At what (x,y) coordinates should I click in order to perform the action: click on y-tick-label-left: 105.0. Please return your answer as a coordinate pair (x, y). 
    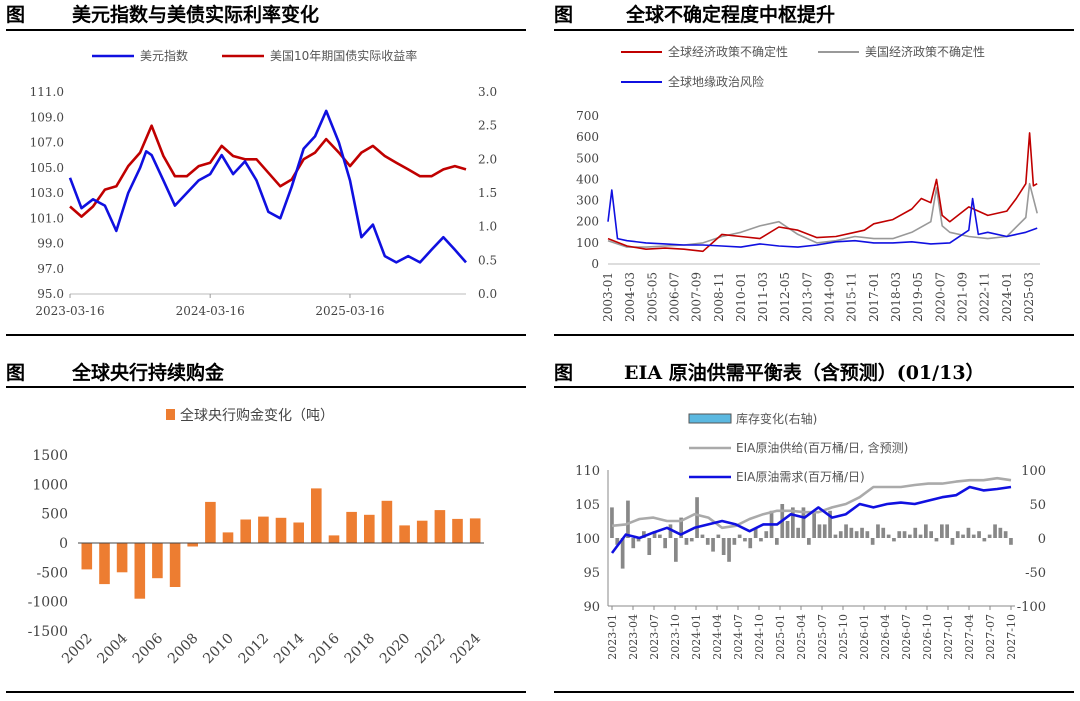
    Looking at the image, I should click on (47, 168).